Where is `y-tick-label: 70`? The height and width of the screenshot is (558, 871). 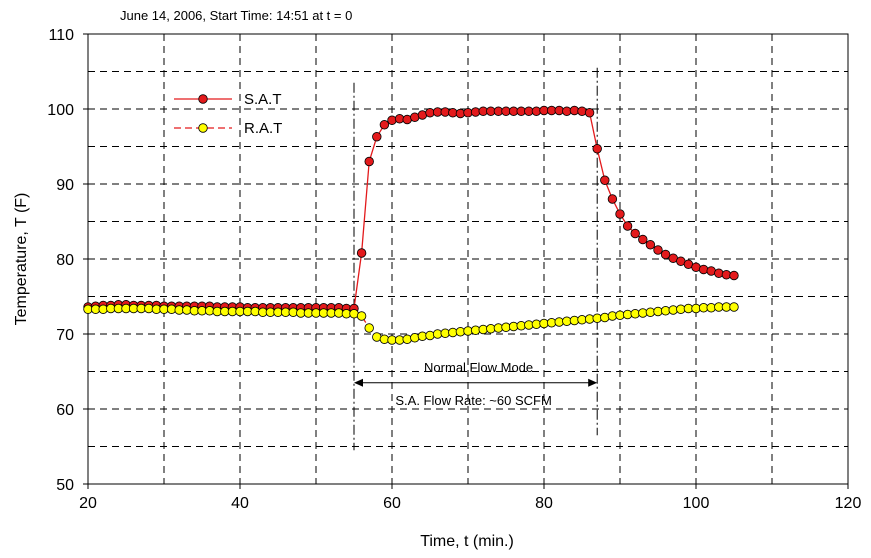 y-tick-label: 70 is located at coordinates (65, 335).